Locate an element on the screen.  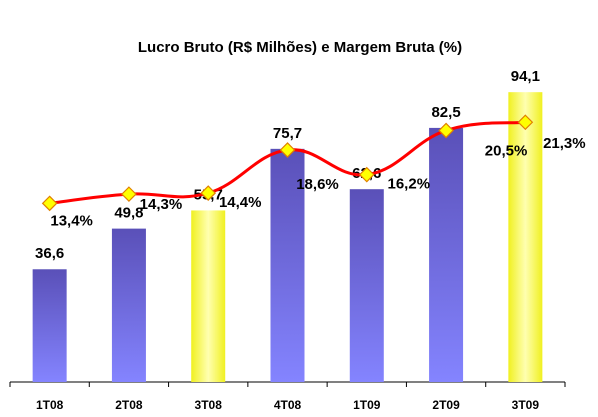
bar-value-label: 36,6 is located at coordinates (49, 253).